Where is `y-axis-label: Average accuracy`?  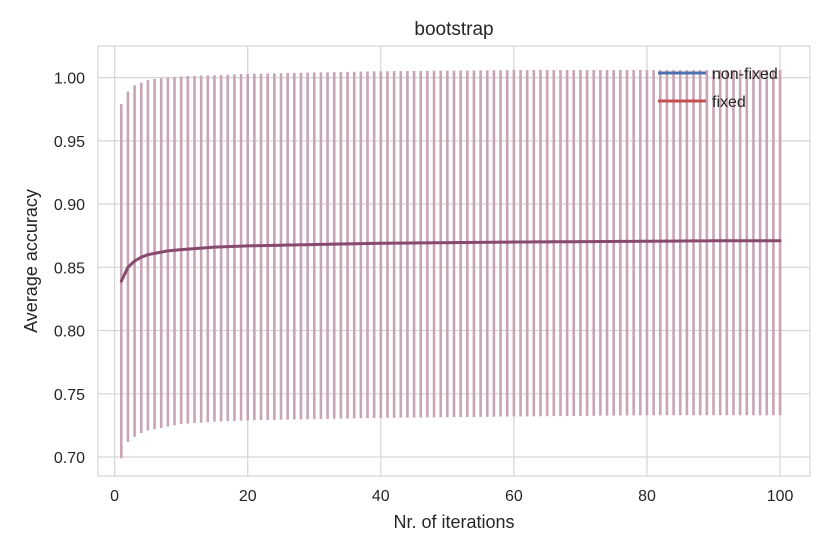 y-axis-label: Average accuracy is located at coordinates (31, 261).